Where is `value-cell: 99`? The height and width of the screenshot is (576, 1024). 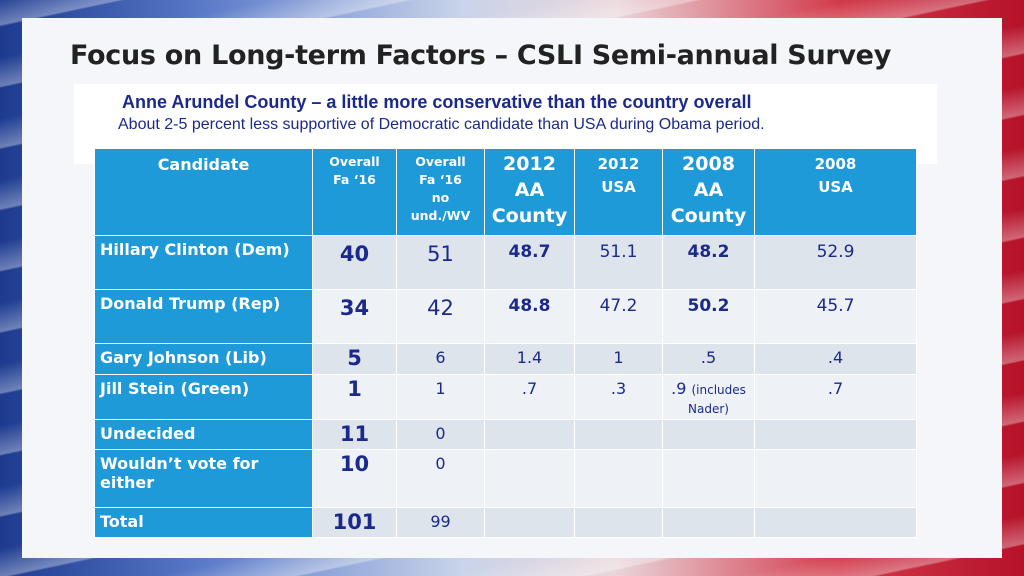
value-cell: 99 is located at coordinates (440, 522).